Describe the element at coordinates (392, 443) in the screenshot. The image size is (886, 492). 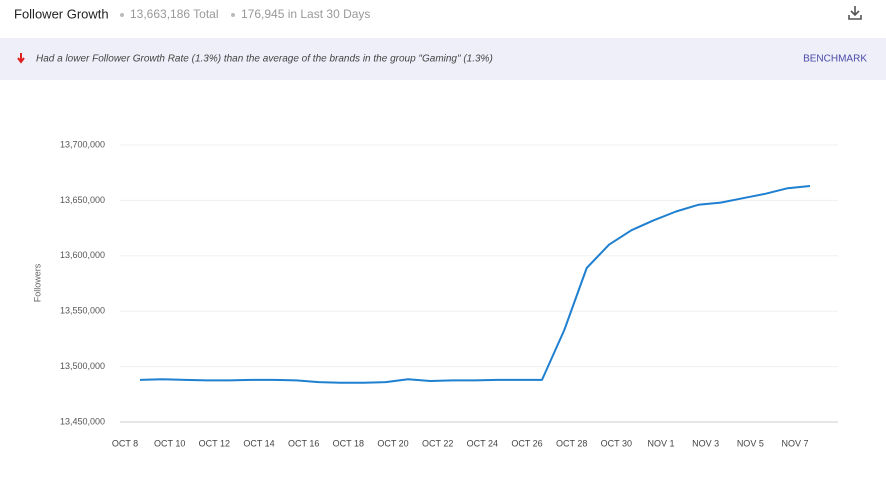
I see `x-tick-label: OCT 20` at that location.